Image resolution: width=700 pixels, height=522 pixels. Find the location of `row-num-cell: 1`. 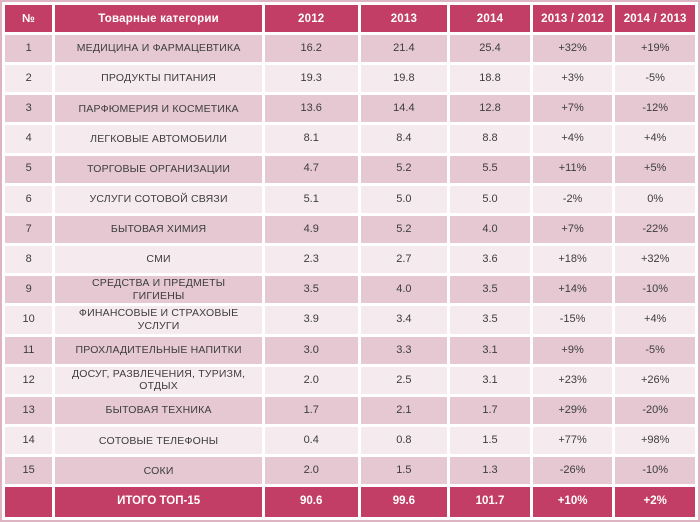

row-num-cell: 1 is located at coordinates (29, 49).